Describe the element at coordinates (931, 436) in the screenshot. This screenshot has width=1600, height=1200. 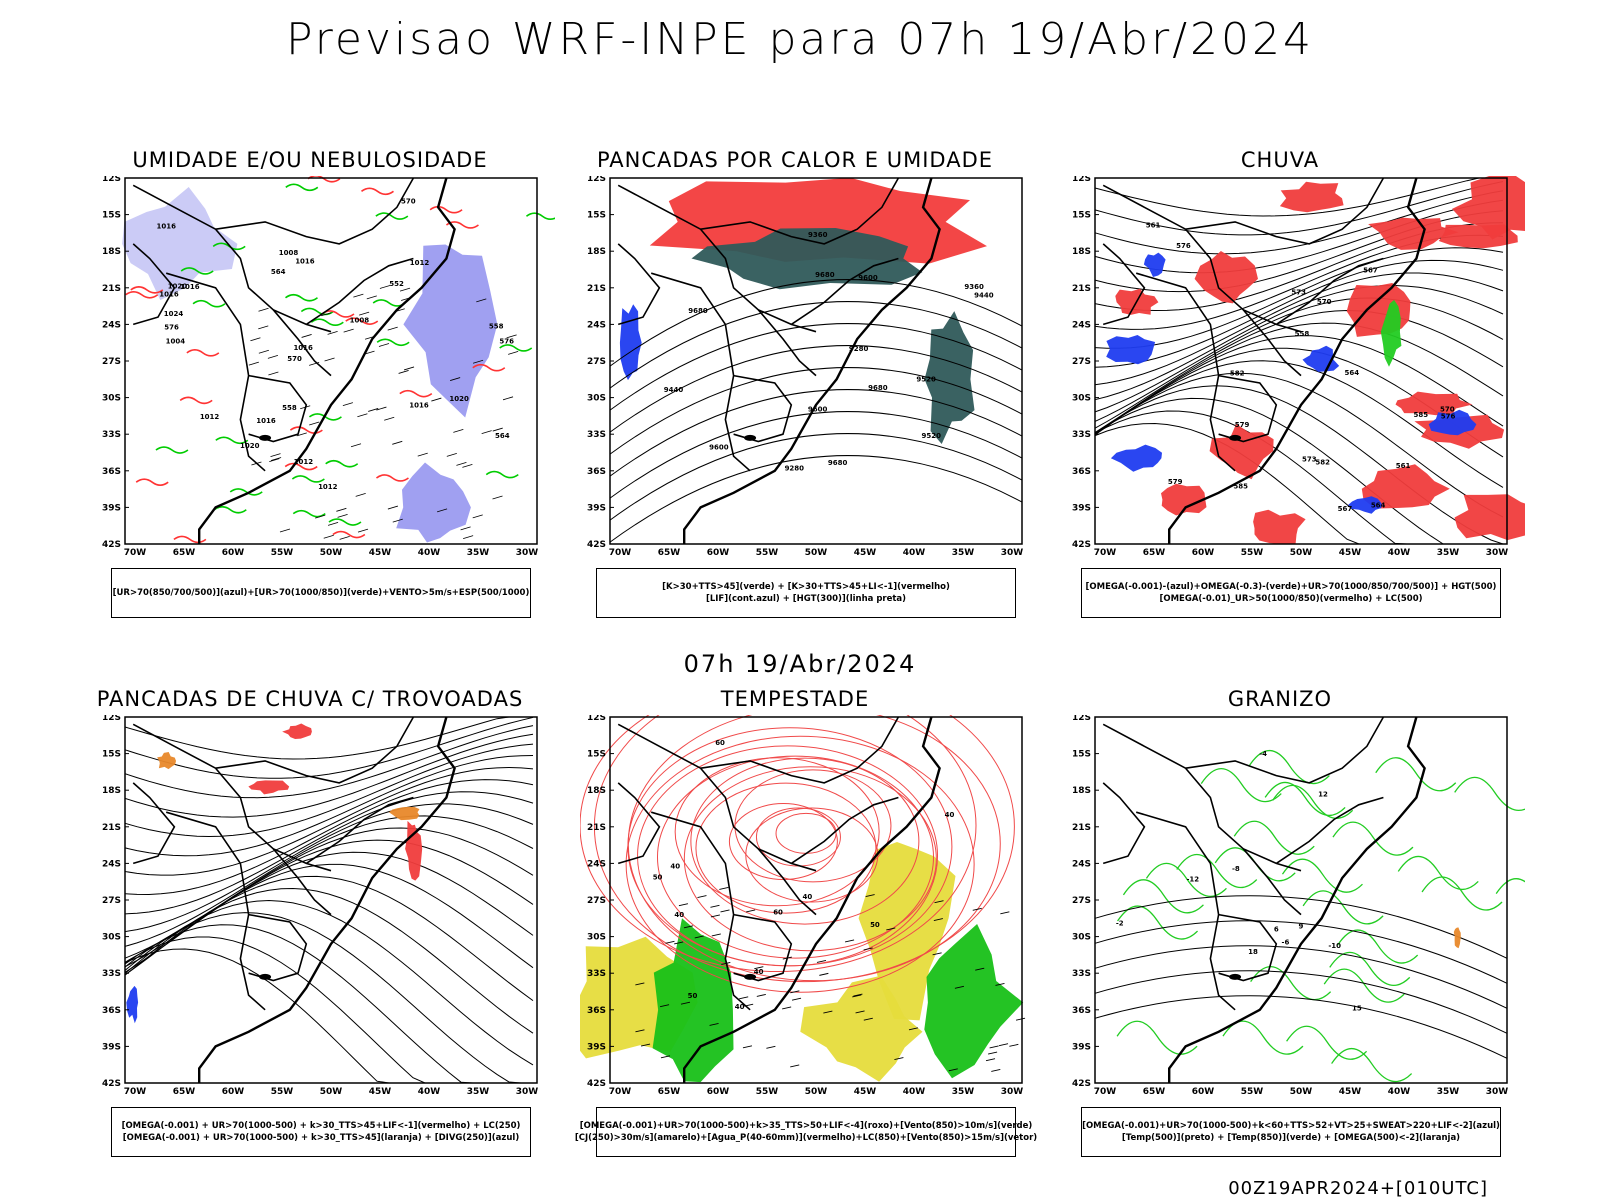
I see `contour-label: 9520` at that location.